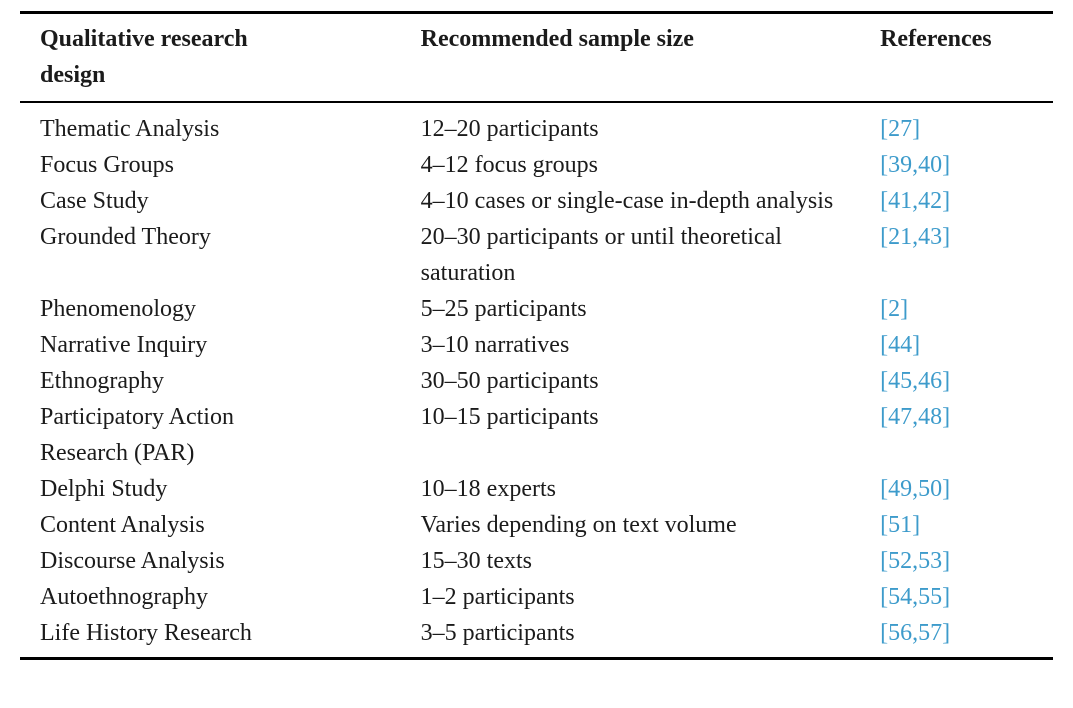 The image size is (1073, 708). Describe the element at coordinates (966, 201) in the screenshot. I see `references-cell: [41,42]` at that location.